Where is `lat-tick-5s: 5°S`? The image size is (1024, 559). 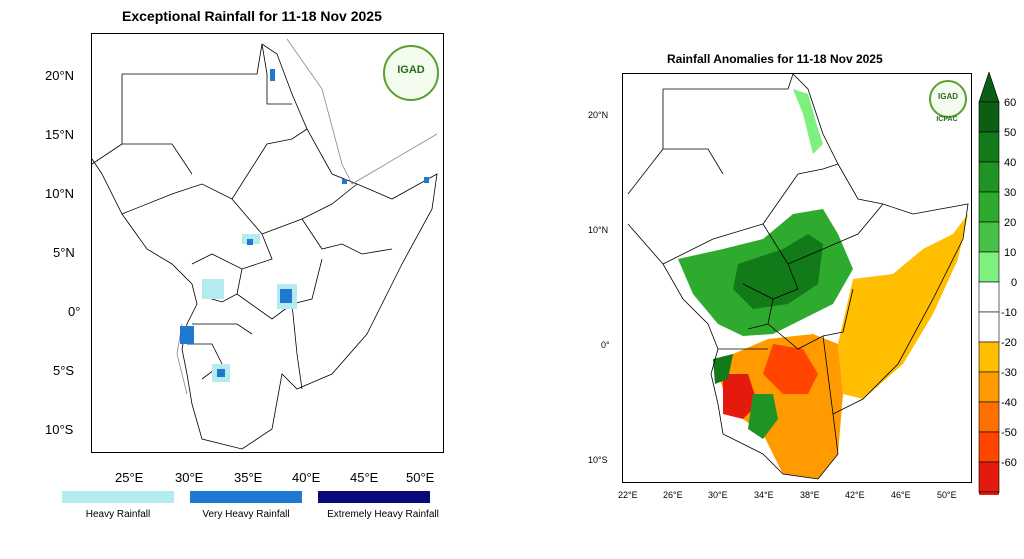
lat-tick-5s: 5°S is located at coordinates (64, 370).